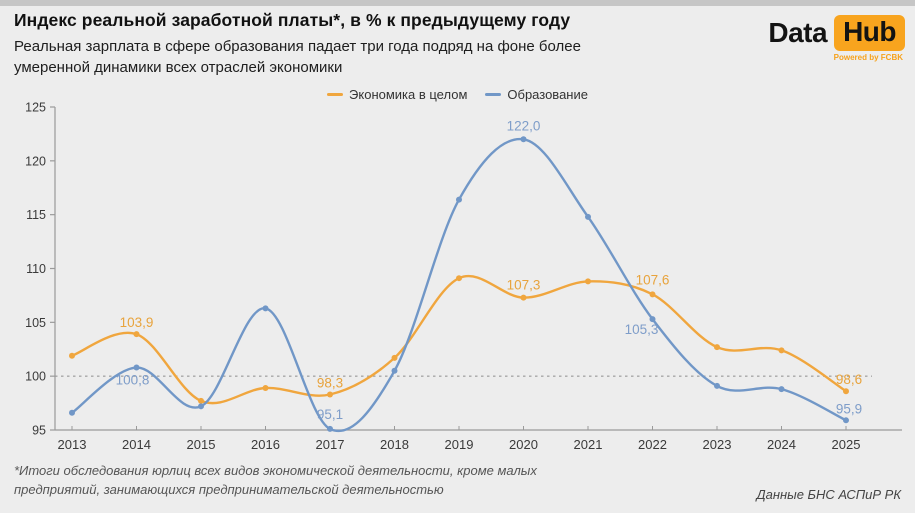 The width and height of the screenshot is (915, 513). Describe the element at coordinates (828, 494) in the screenshot. I see `data-source: Данные БНС АСПиР РК` at that location.